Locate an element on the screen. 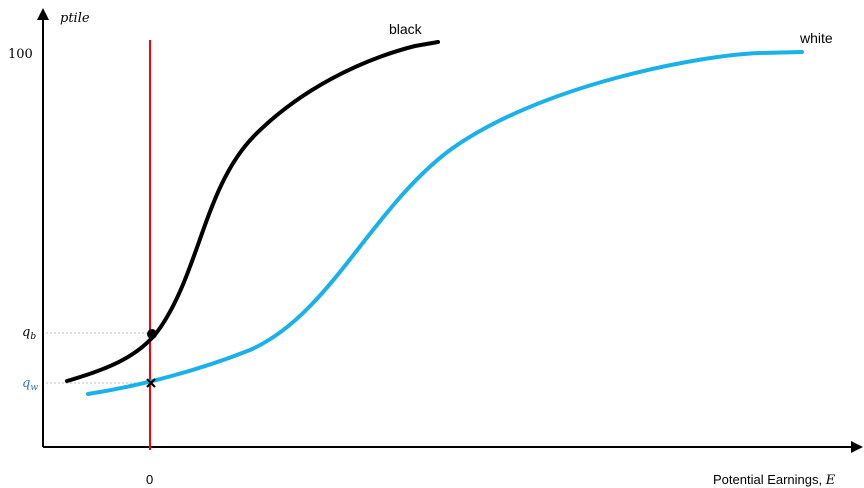 This screenshot has width=864, height=488. black-curve-label: black is located at coordinates (406, 29).